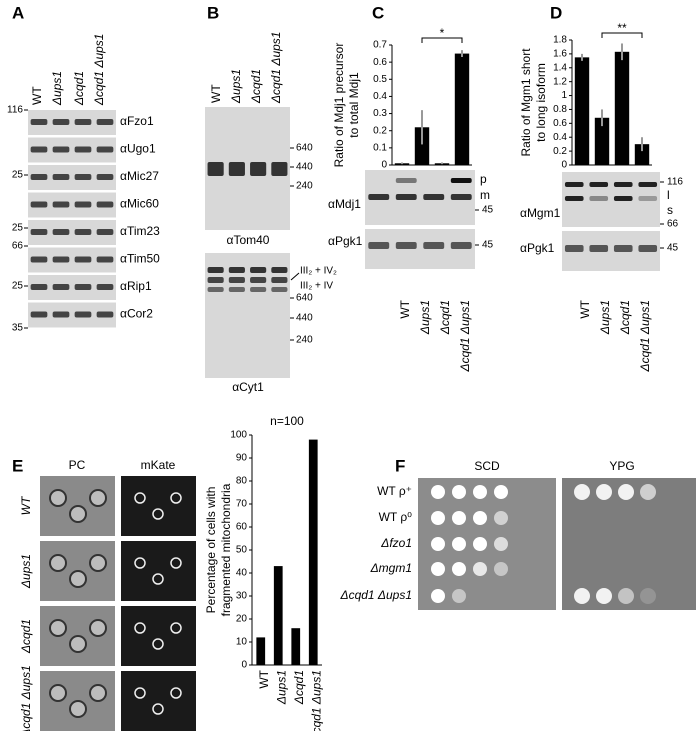 This screenshot has height=731, width=700. Describe the element at coordinates (17, 465) in the screenshot. I see `panel-label: E` at that location.